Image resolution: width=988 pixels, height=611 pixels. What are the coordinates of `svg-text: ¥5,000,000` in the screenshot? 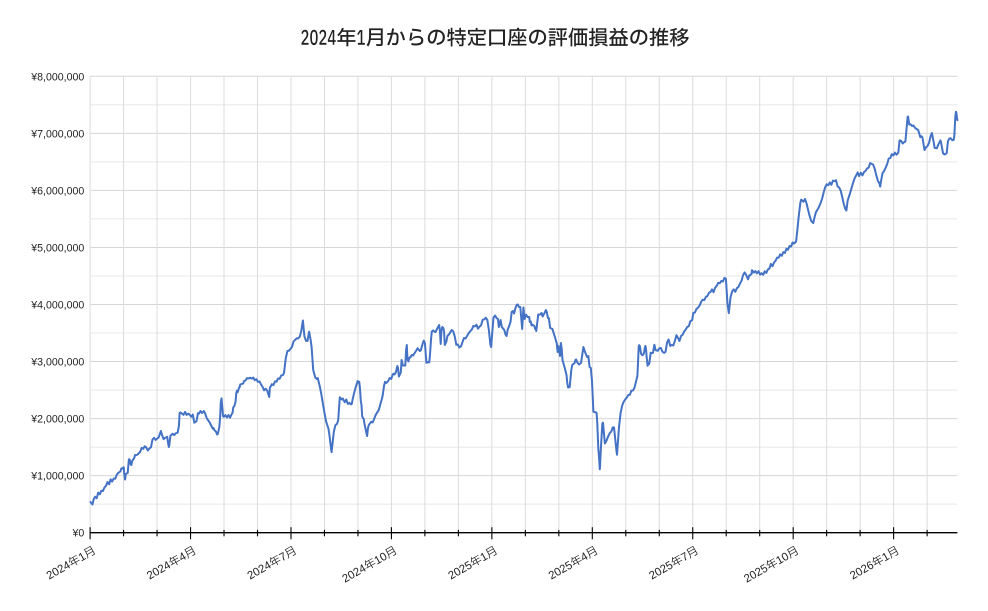 It's located at (57, 248).